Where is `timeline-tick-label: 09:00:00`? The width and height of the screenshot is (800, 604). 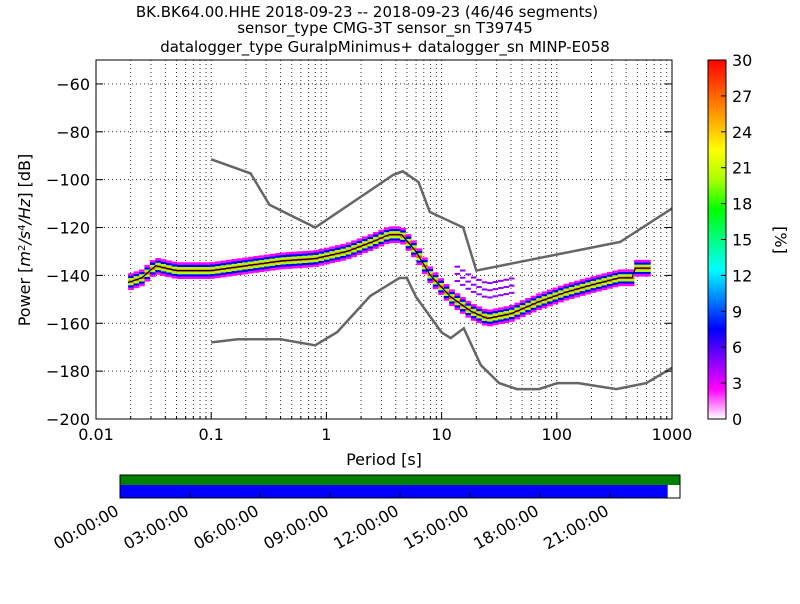 timeline-tick-label: 09:00:00 is located at coordinates (296, 527).